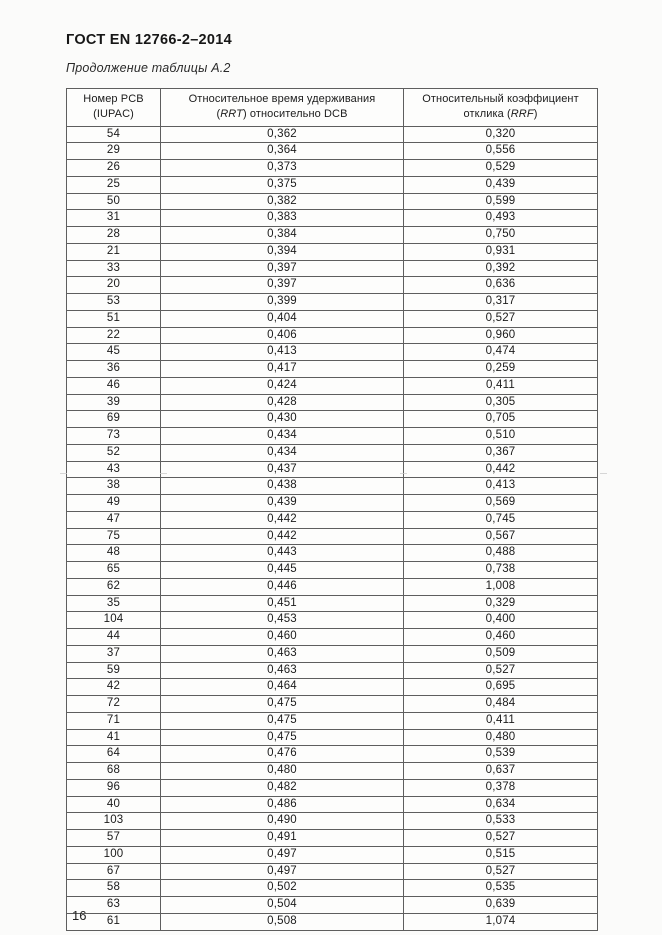  I want to click on cell-rrf: 0,738, so click(500, 570).